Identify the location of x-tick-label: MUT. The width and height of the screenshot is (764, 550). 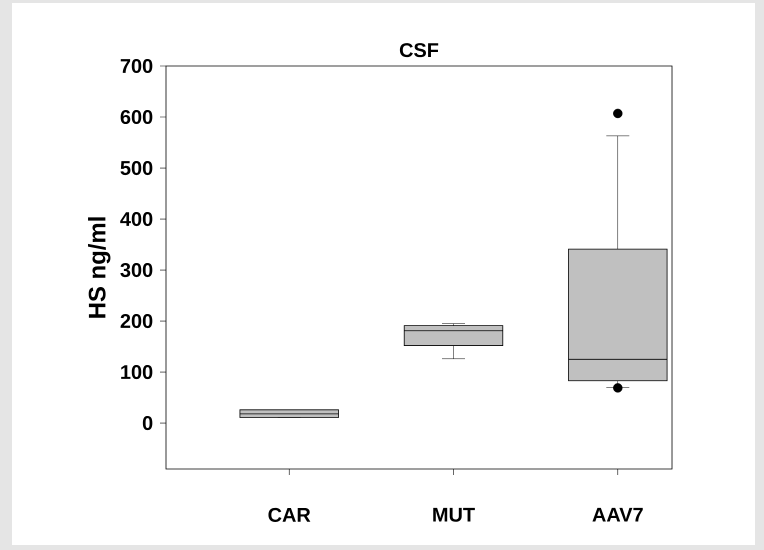
(454, 515).